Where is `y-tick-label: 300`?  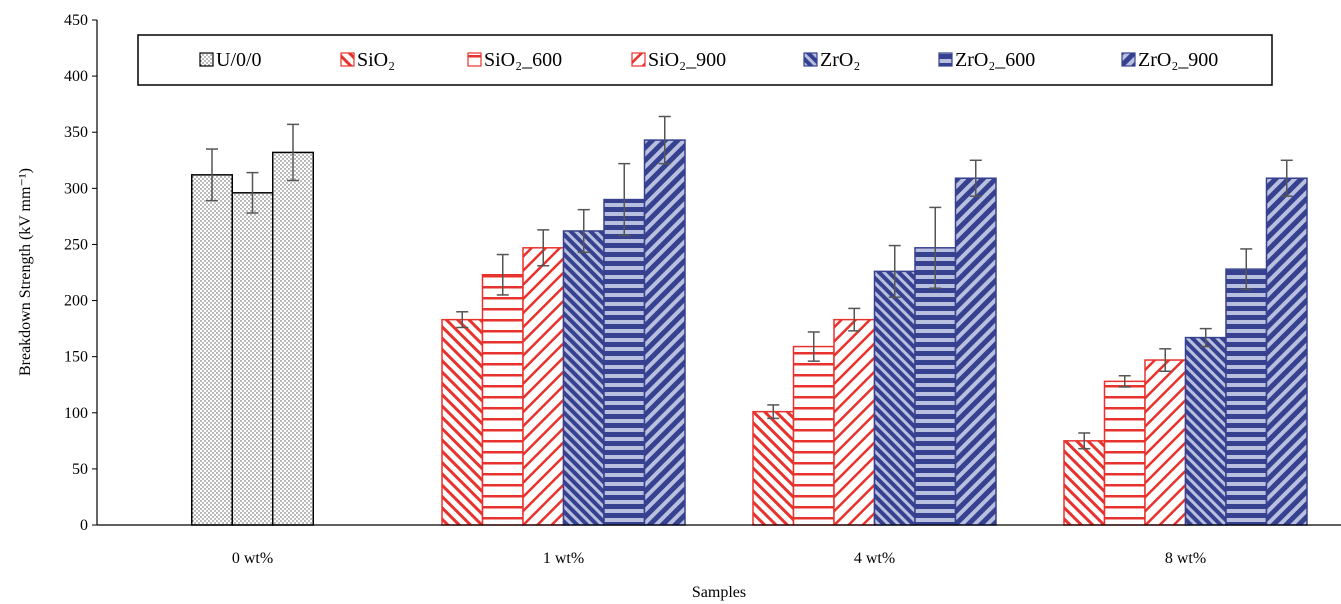
y-tick-label: 300 is located at coordinates (76, 188).